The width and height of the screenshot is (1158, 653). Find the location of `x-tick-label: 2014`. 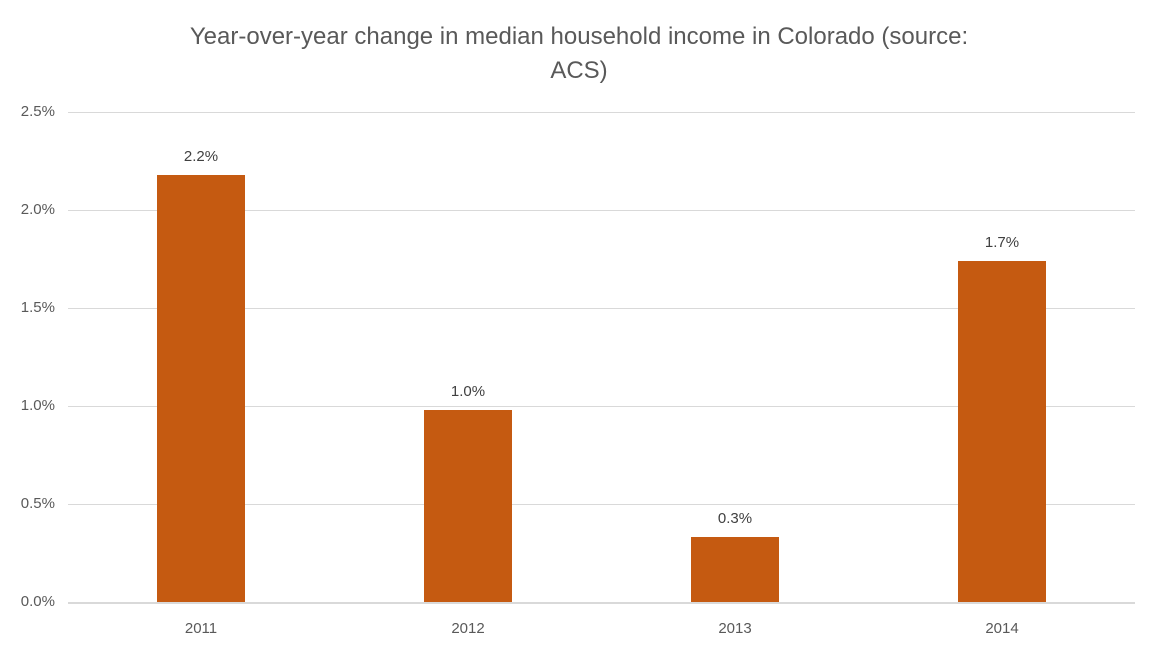

x-tick-label: 2014 is located at coordinates (1002, 628).